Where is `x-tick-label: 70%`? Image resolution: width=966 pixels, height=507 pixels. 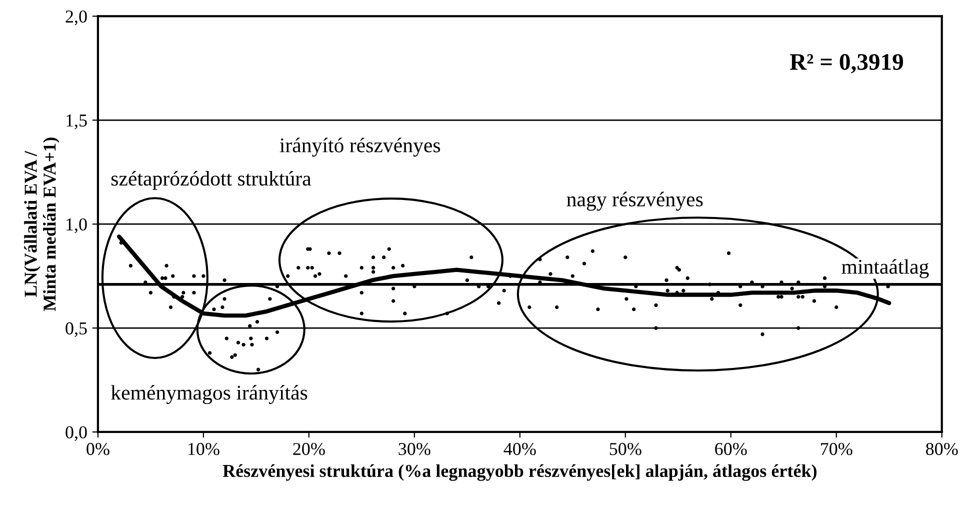
x-tick-label: 70% is located at coordinates (836, 449).